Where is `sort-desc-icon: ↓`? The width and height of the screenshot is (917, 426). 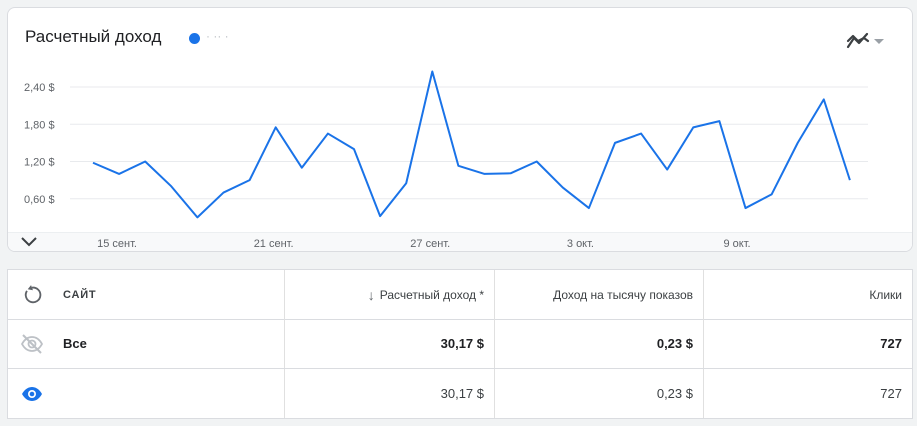
sort-desc-icon: ↓ is located at coordinates (371, 294).